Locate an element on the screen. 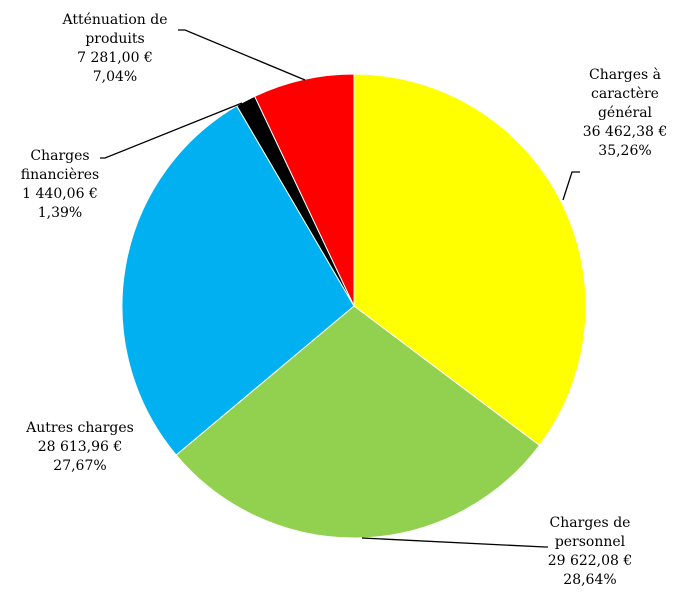 The height and width of the screenshot is (594, 680). label-value: 7 281,00 € is located at coordinates (115, 58).